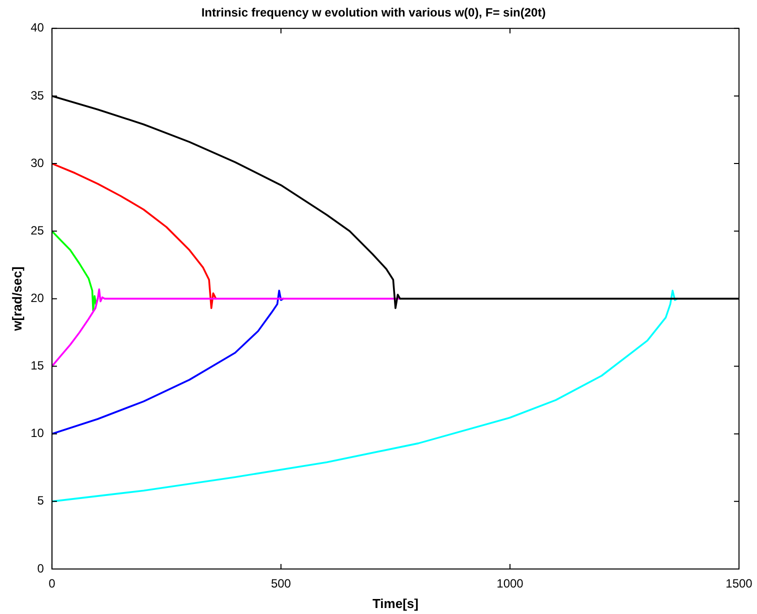 Image resolution: width=757 pixels, height=614 pixels. I want to click on y-tick-label: 25, so click(37, 230).